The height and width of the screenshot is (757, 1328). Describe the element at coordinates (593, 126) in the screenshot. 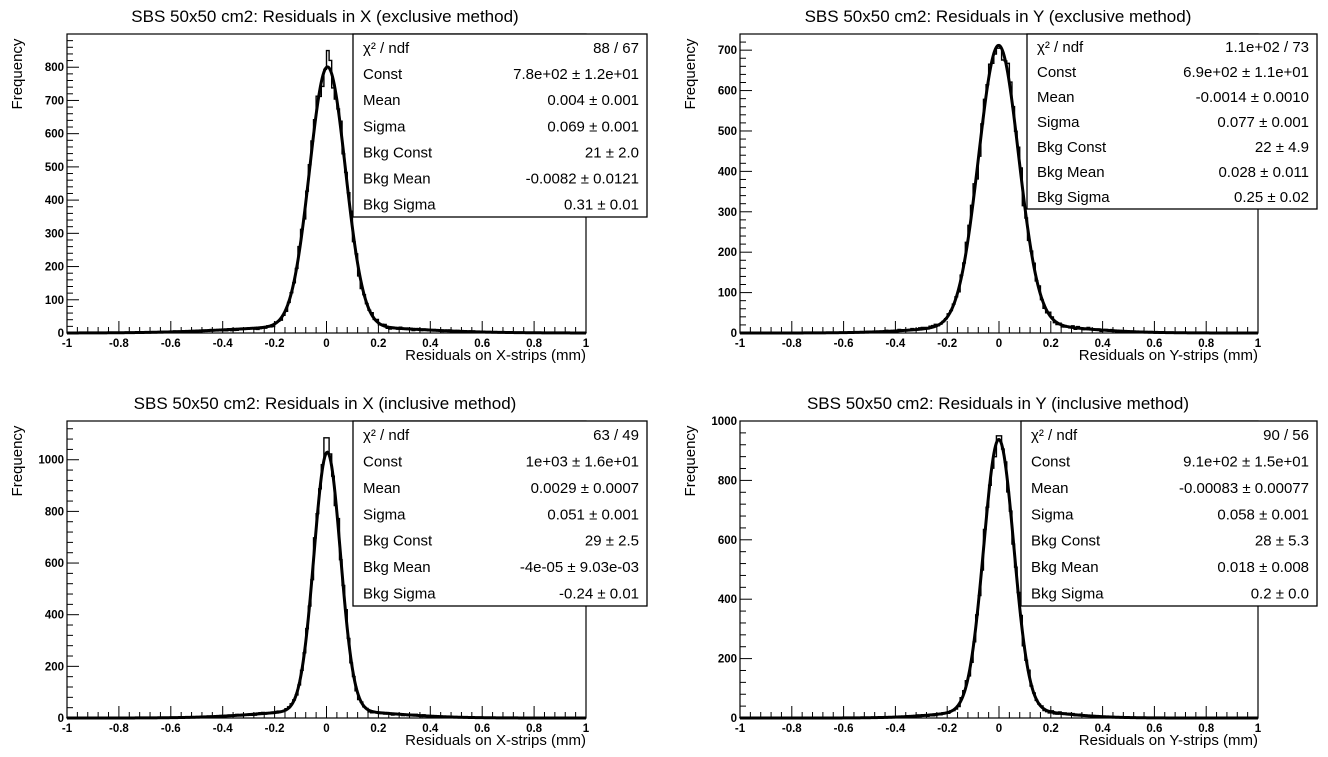

I see `stat-value: 0.069 ± 0.001` at that location.